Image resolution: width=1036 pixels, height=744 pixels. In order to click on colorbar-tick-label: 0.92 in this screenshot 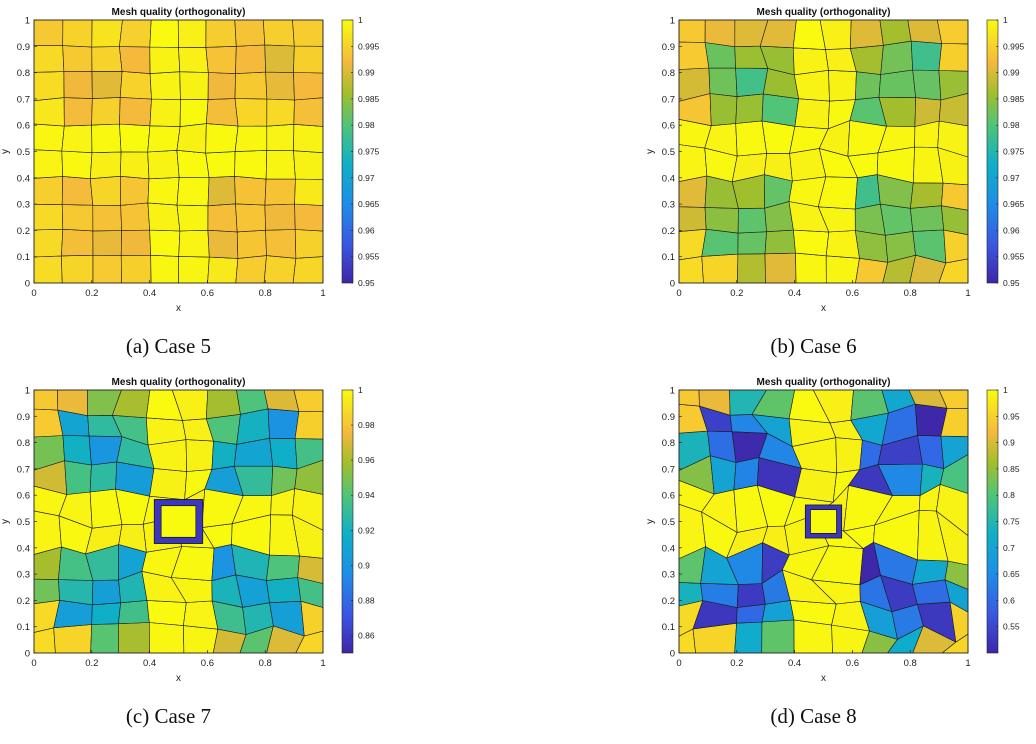, I will do `click(366, 530)`.